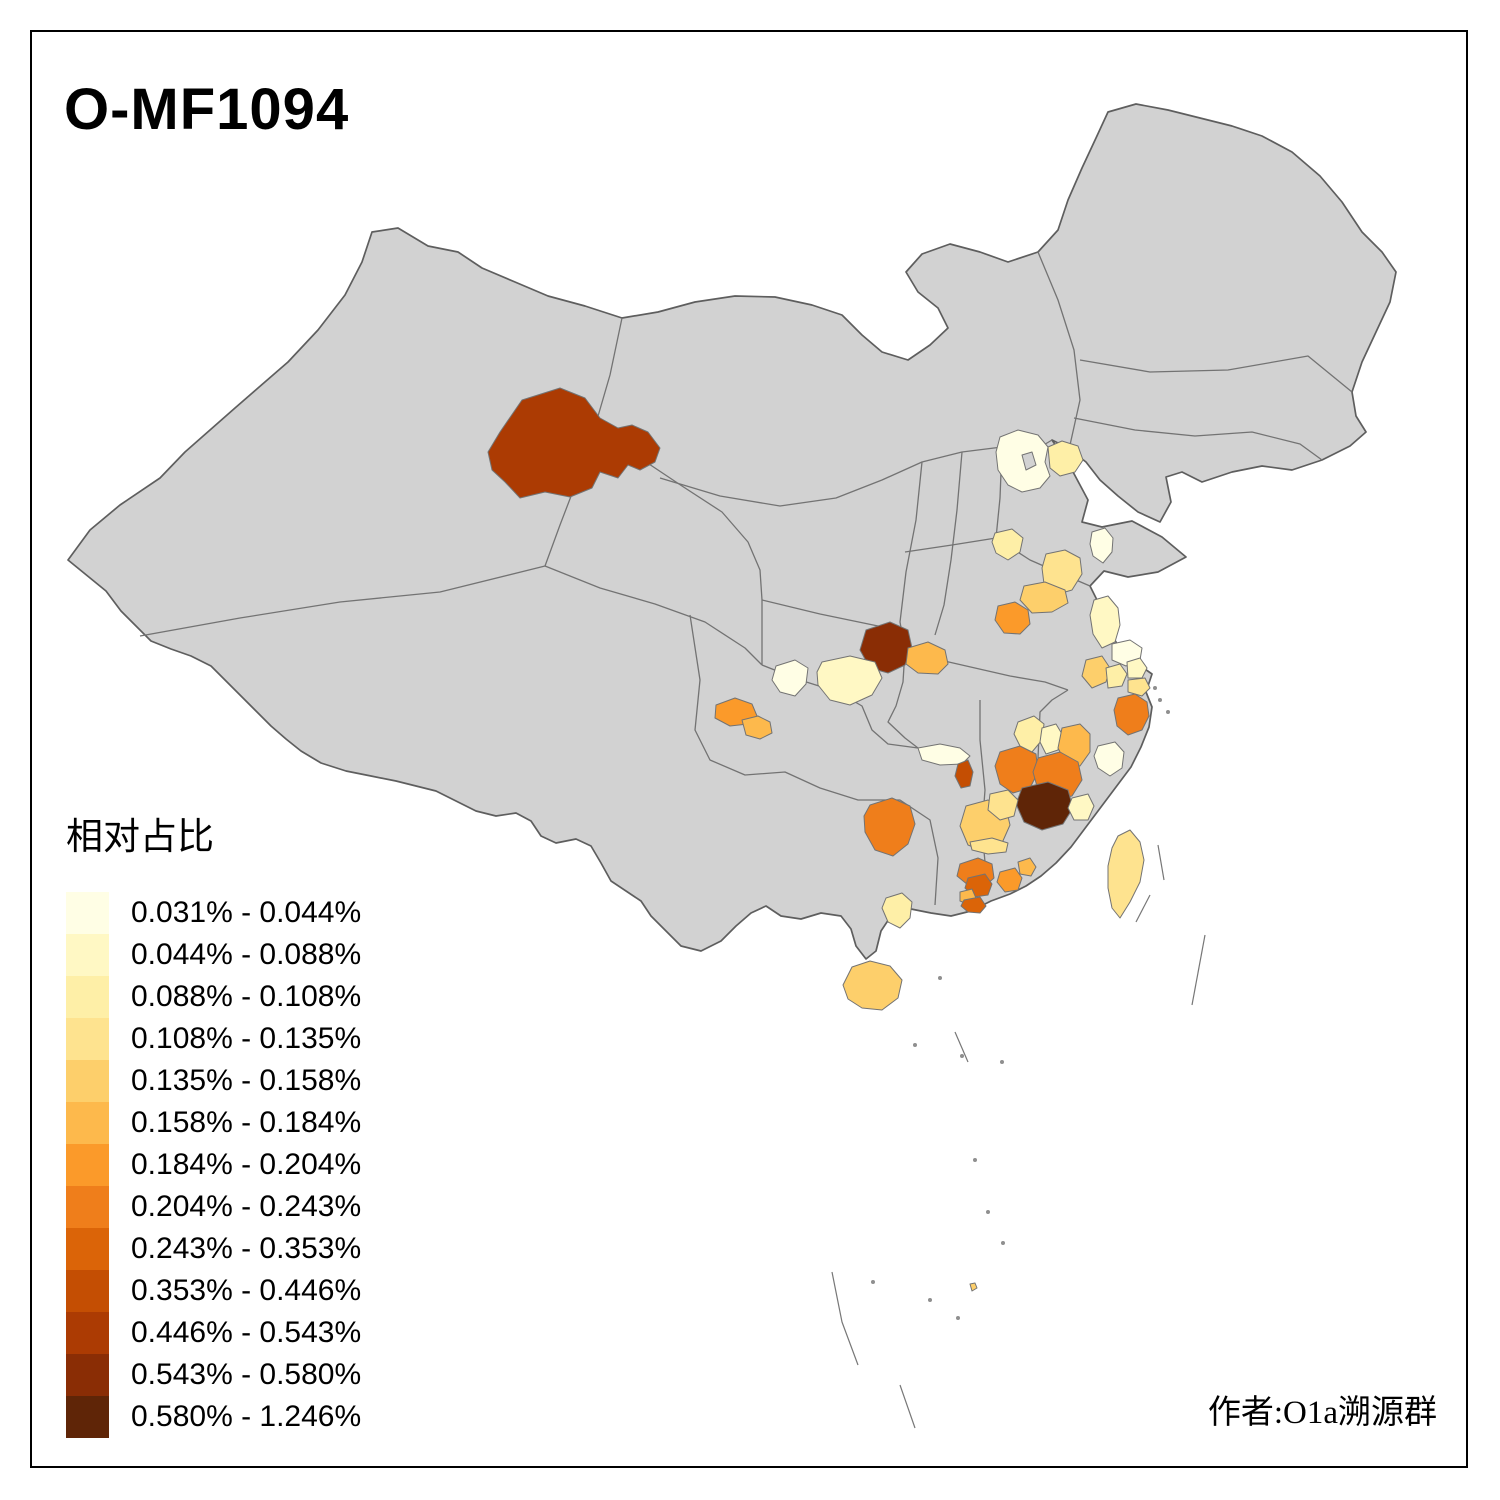 This screenshot has width=1500, height=1500. What do you see at coordinates (246, 1290) in the screenshot?
I see `legend-label: 0.353% - 0.446%` at bounding box center [246, 1290].